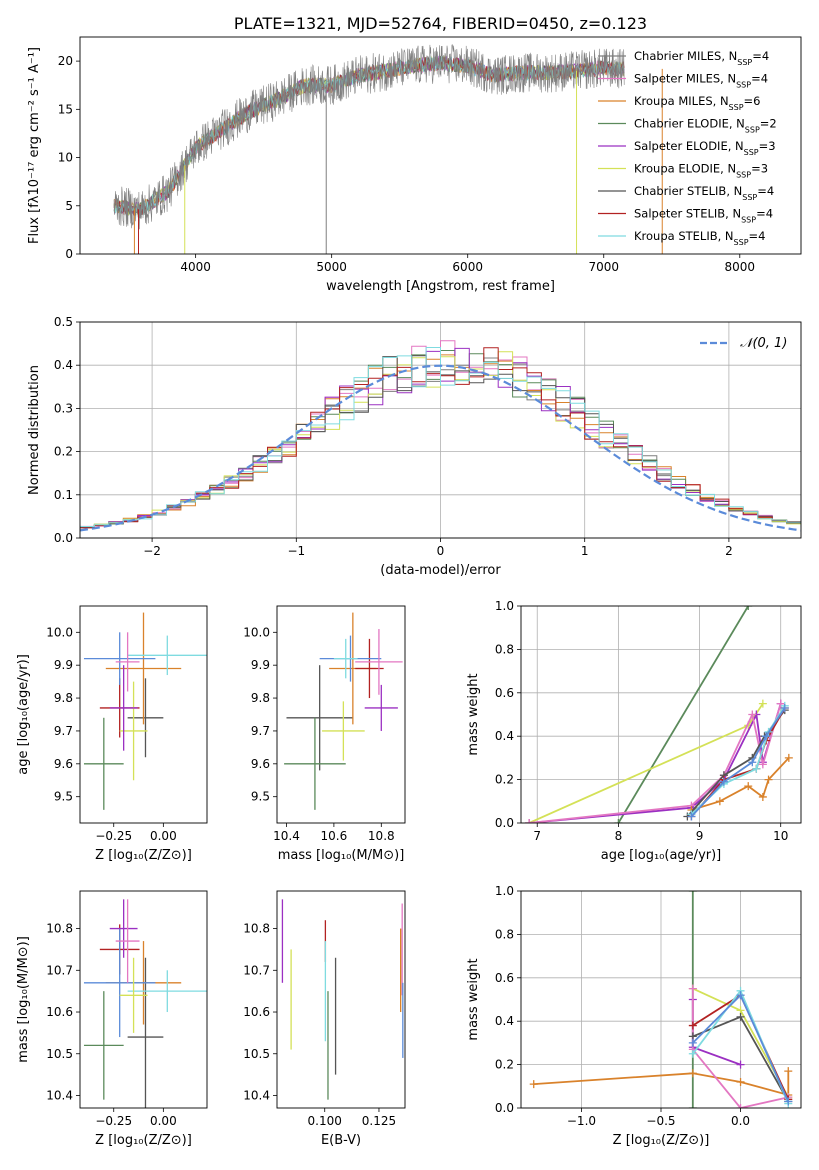  I want to click on y-tick-label: 9.6, so click(260, 764).